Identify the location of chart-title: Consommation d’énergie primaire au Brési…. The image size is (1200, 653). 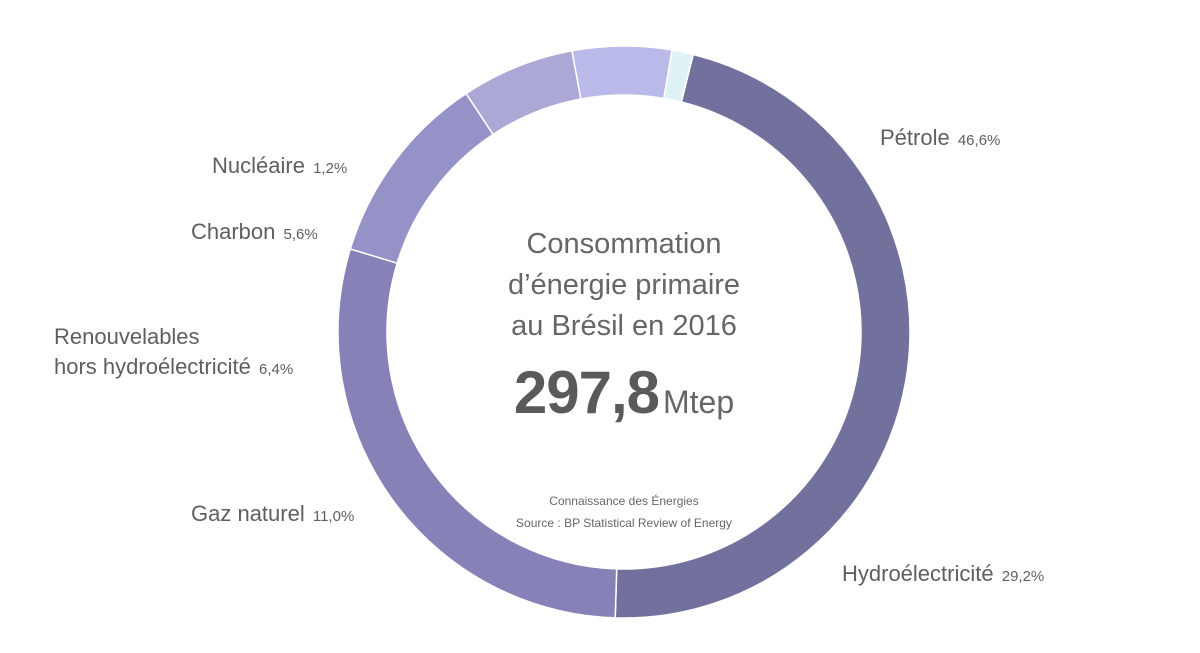
(624, 285).